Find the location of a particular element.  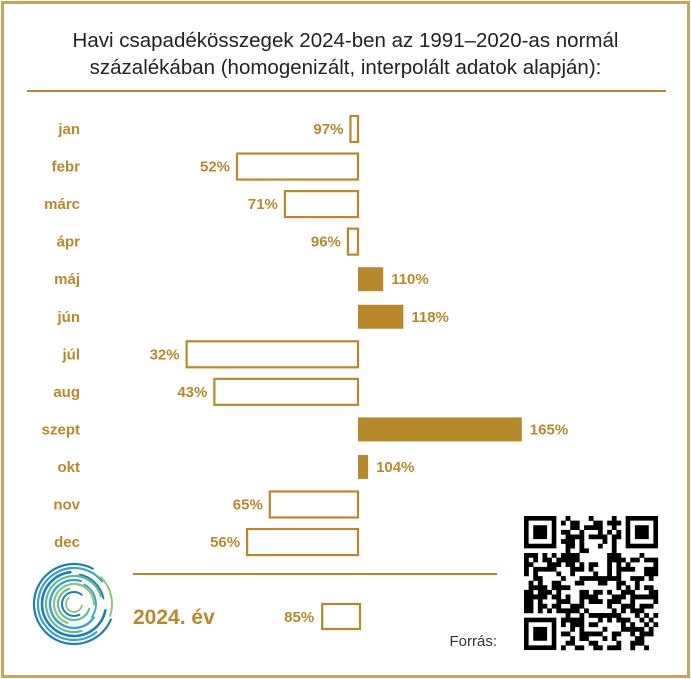

month-label: máj is located at coordinates (67, 279).